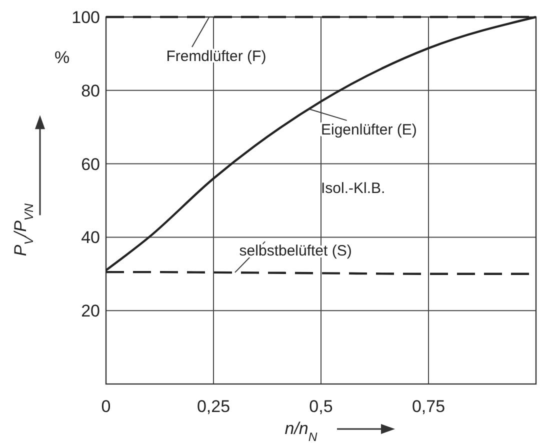  I want to click on x-tick-label: 0,75, so click(429, 406).